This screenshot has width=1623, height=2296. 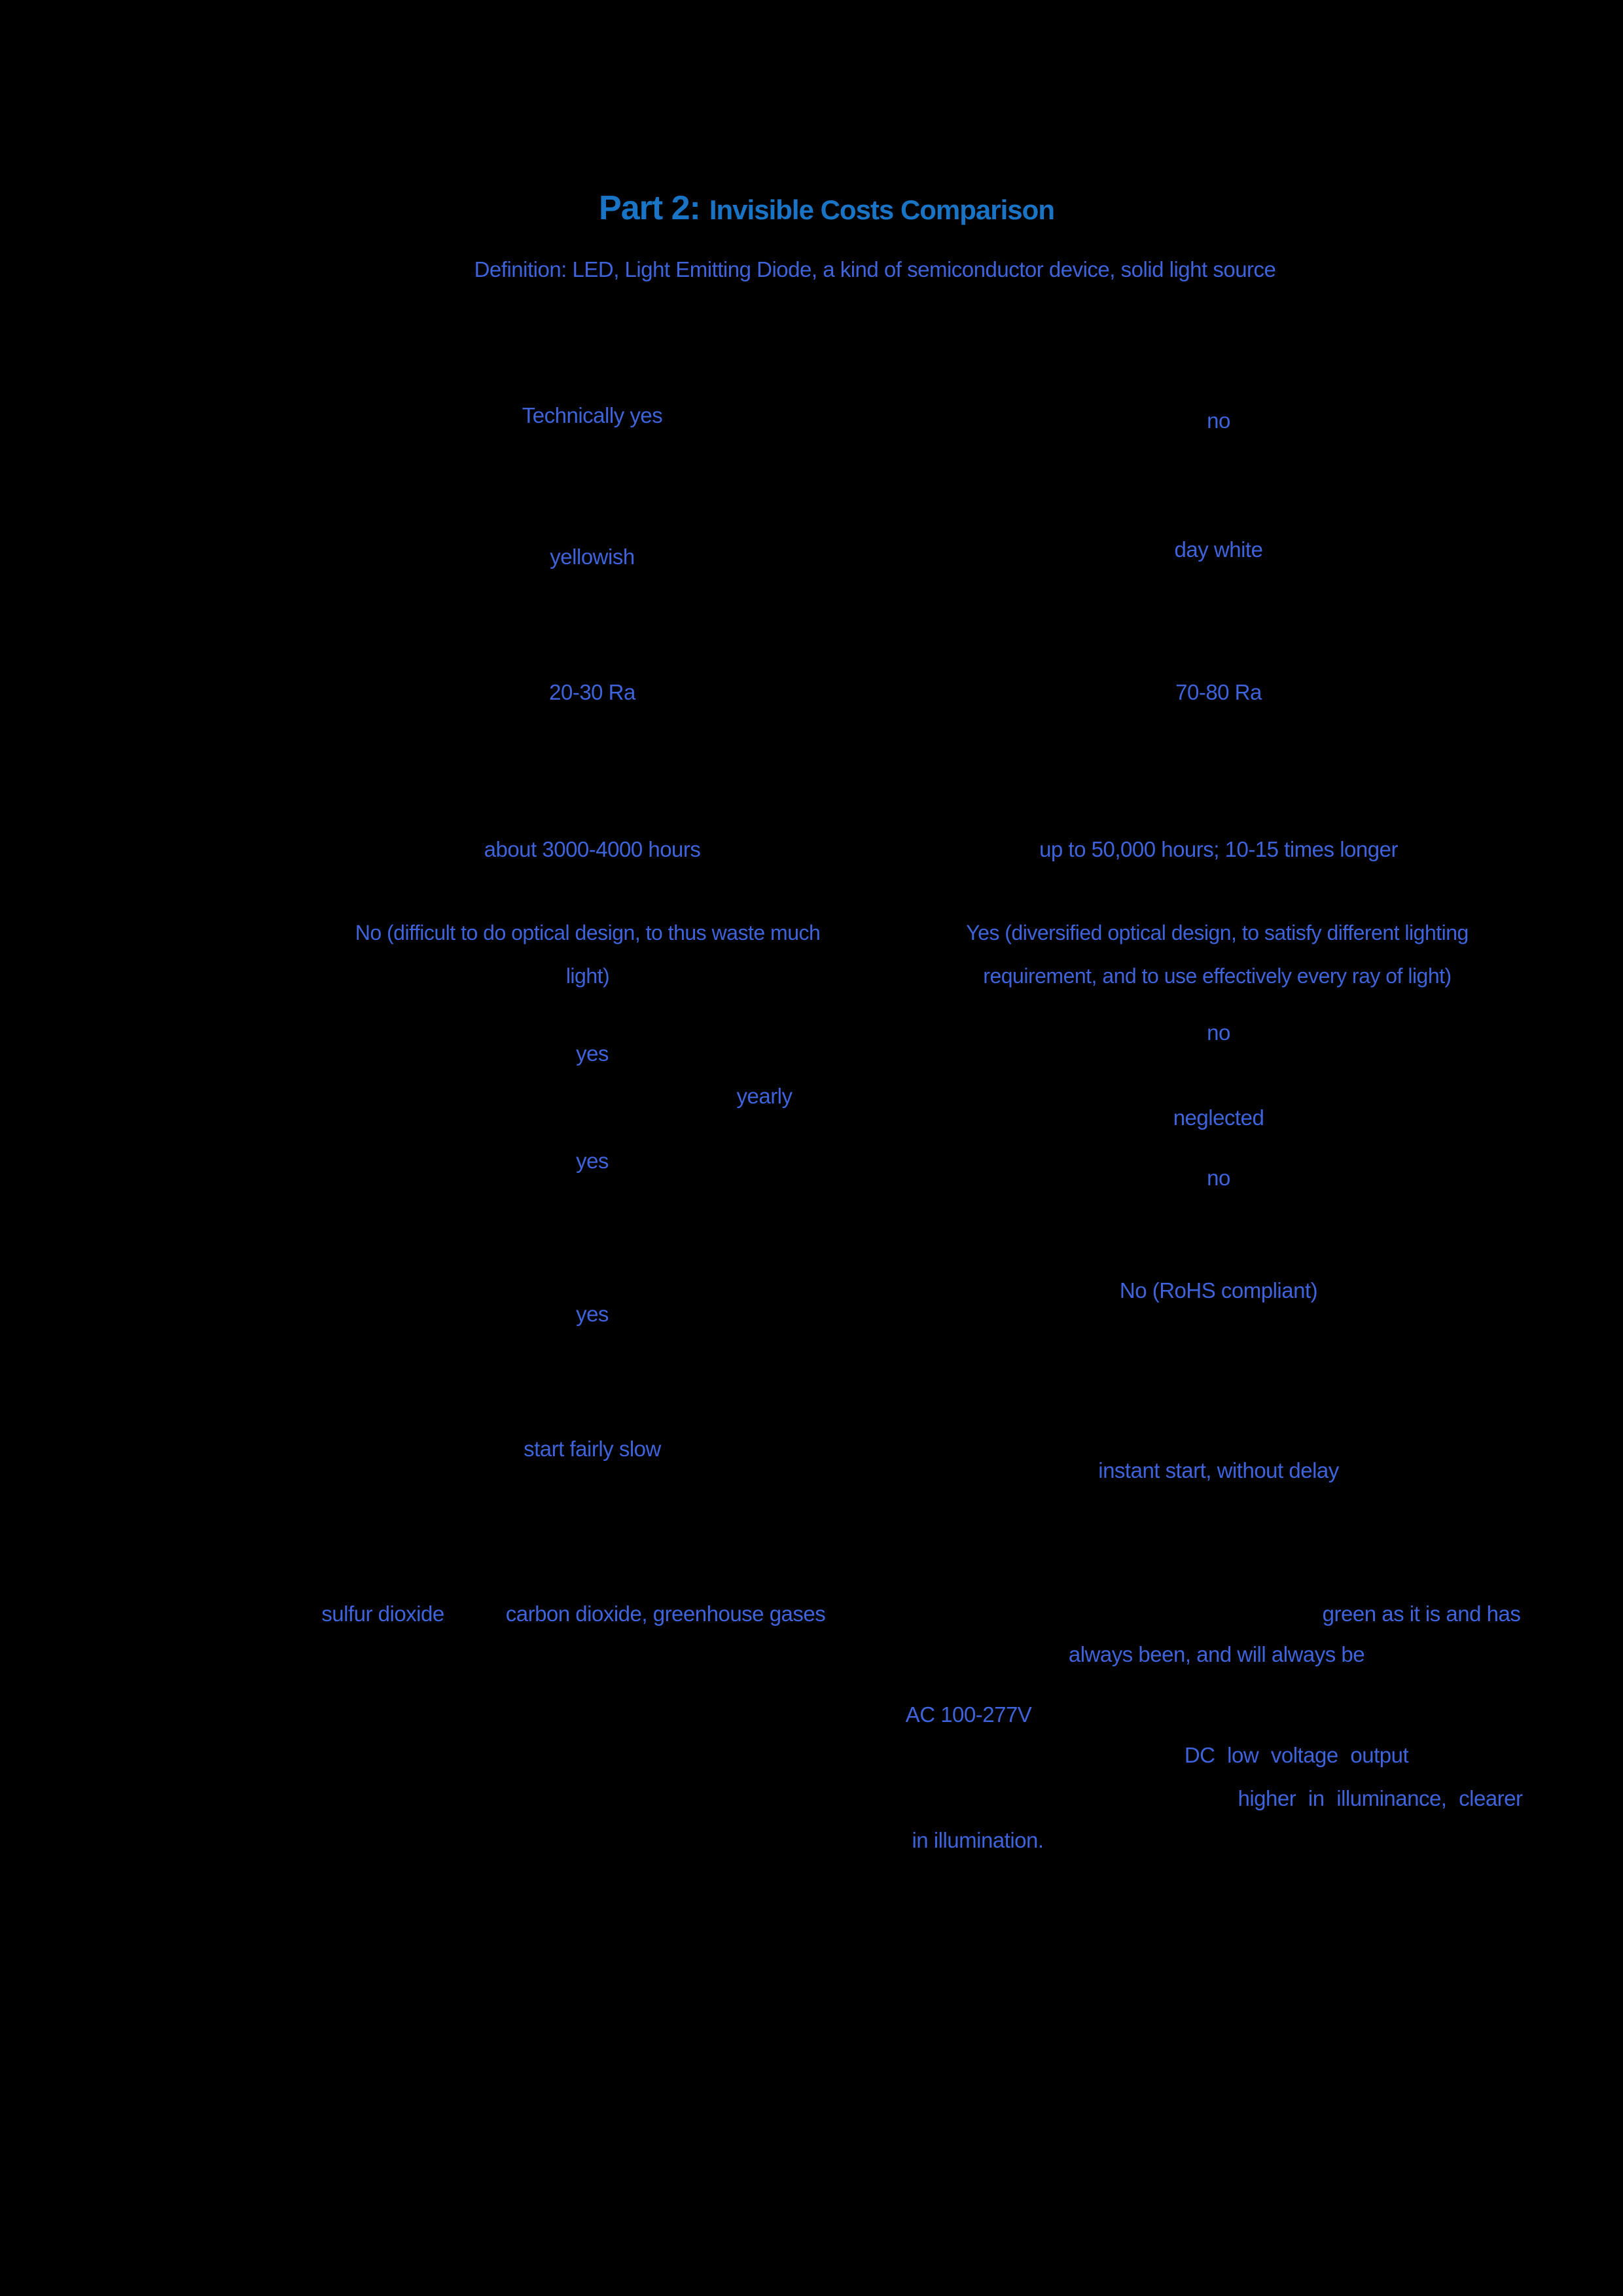 I want to click on cell-row2-left: yellowish, so click(x=592, y=557).